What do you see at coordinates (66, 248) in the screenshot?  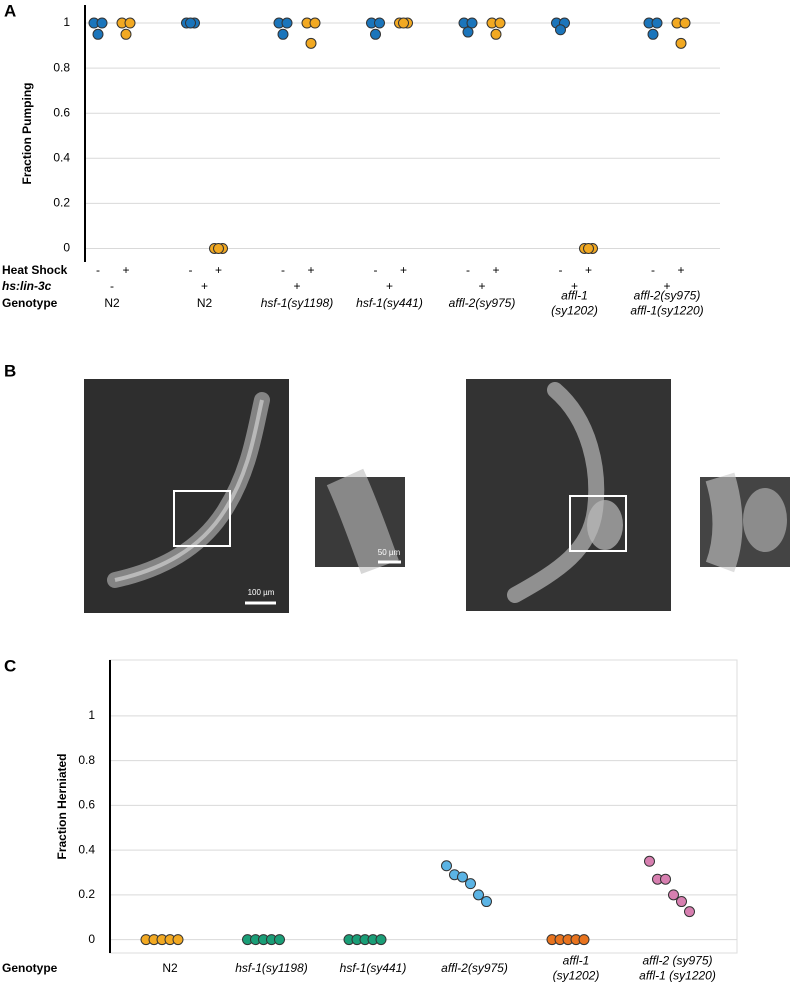 I see `y-tick-label: 0` at bounding box center [66, 248].